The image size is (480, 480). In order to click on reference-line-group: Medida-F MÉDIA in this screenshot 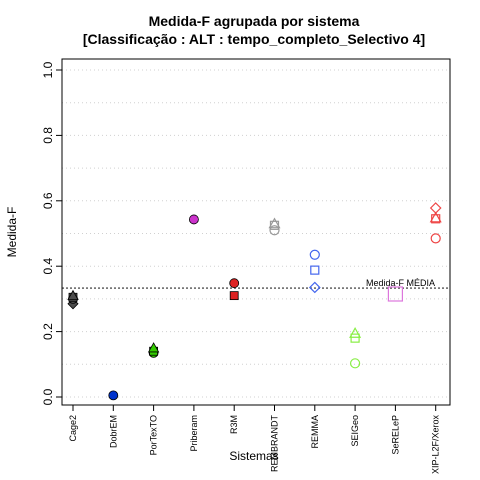, I will do `click(256, 284)`.